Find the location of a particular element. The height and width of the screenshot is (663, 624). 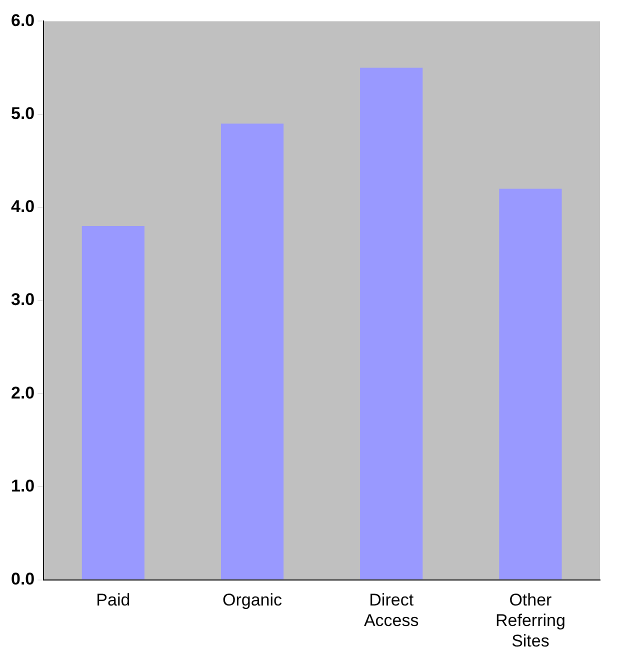

y-tick-label: 1.0 is located at coordinates (22, 486).